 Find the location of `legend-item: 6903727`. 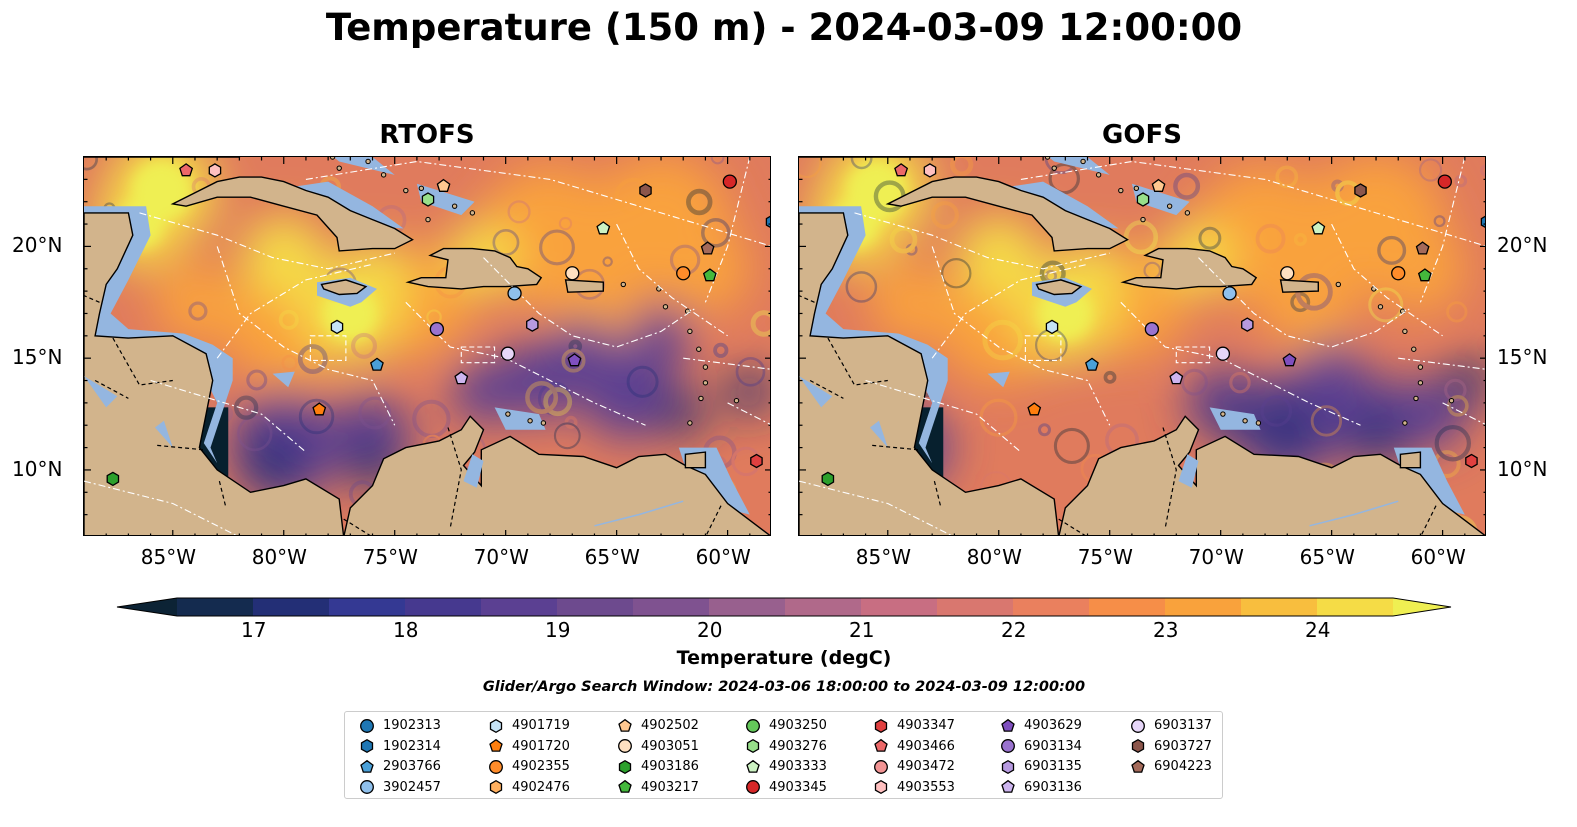

legend-item: 6903727 is located at coordinates (1171, 746).